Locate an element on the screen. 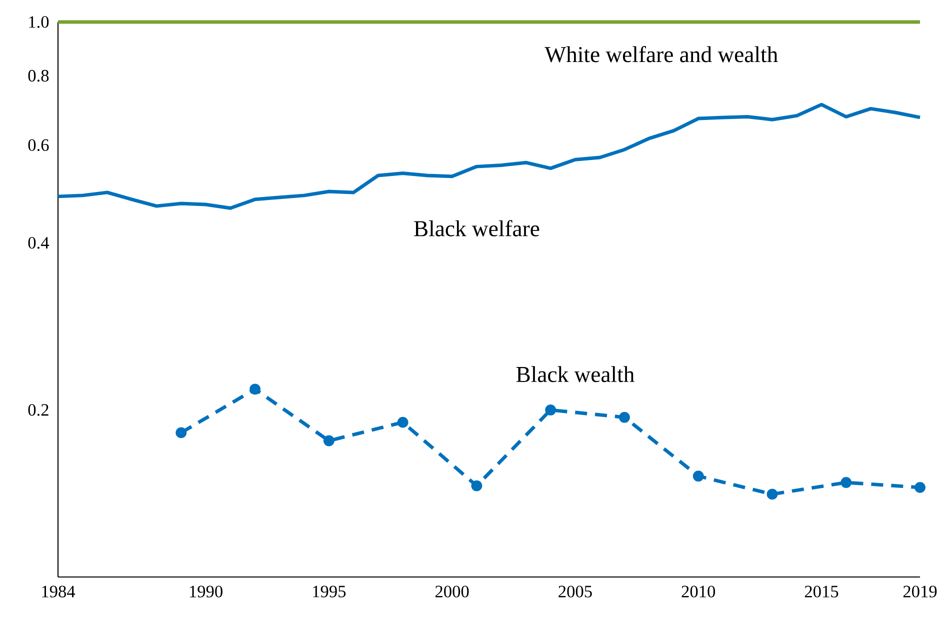 The width and height of the screenshot is (948, 617). x-tick-label: 1984 is located at coordinates (59, 592).